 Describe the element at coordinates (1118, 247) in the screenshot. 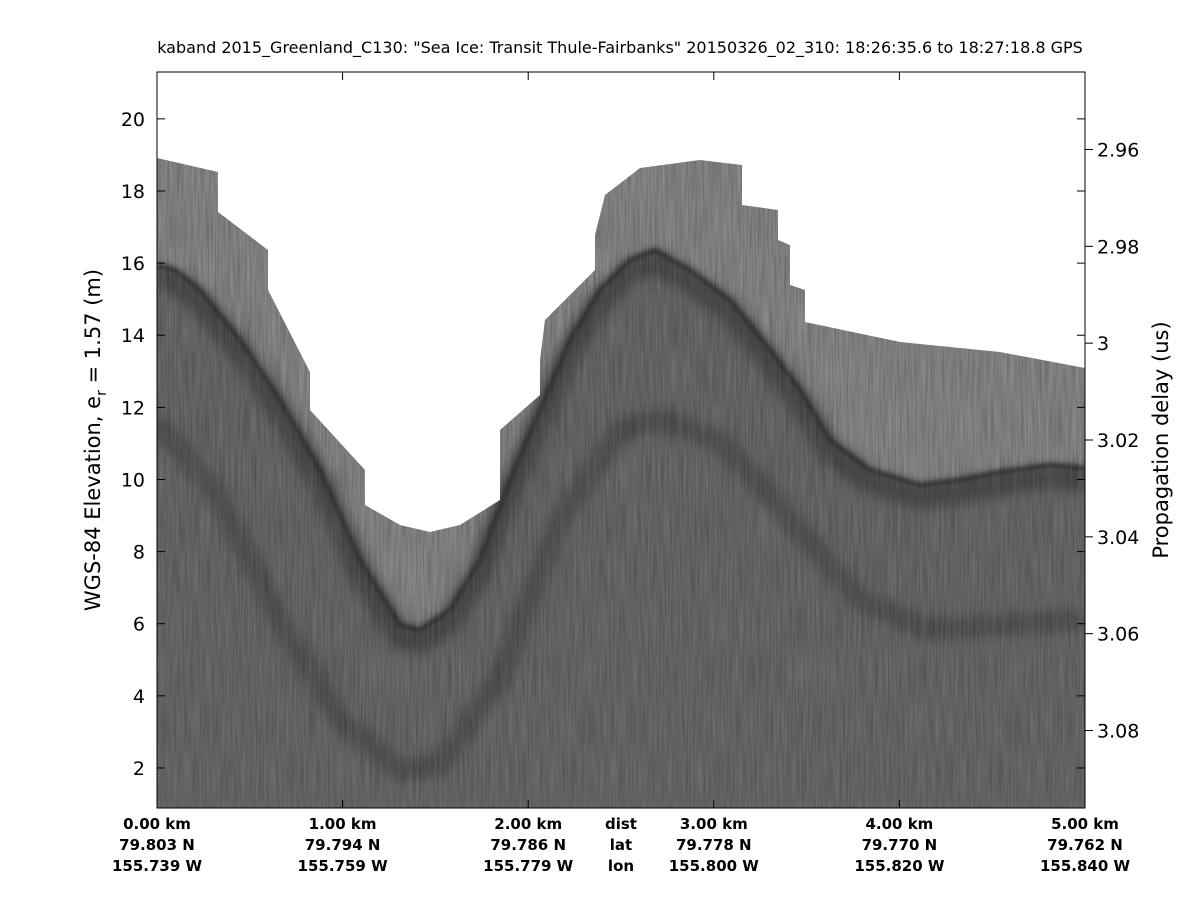

I see `y2-tick-label: 2.98` at that location.